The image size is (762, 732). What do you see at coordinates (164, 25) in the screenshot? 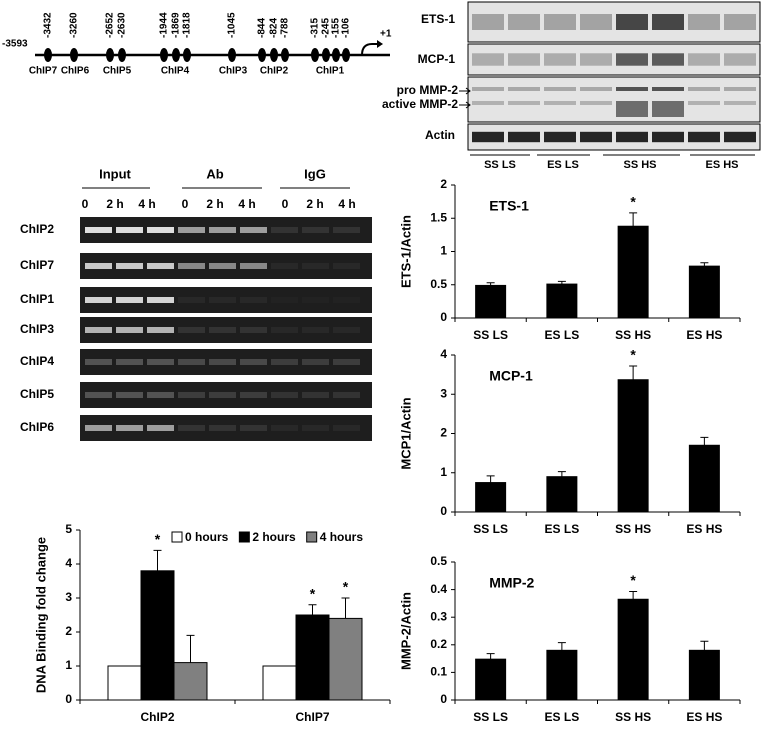
I see `site-label: -1944` at bounding box center [164, 25].